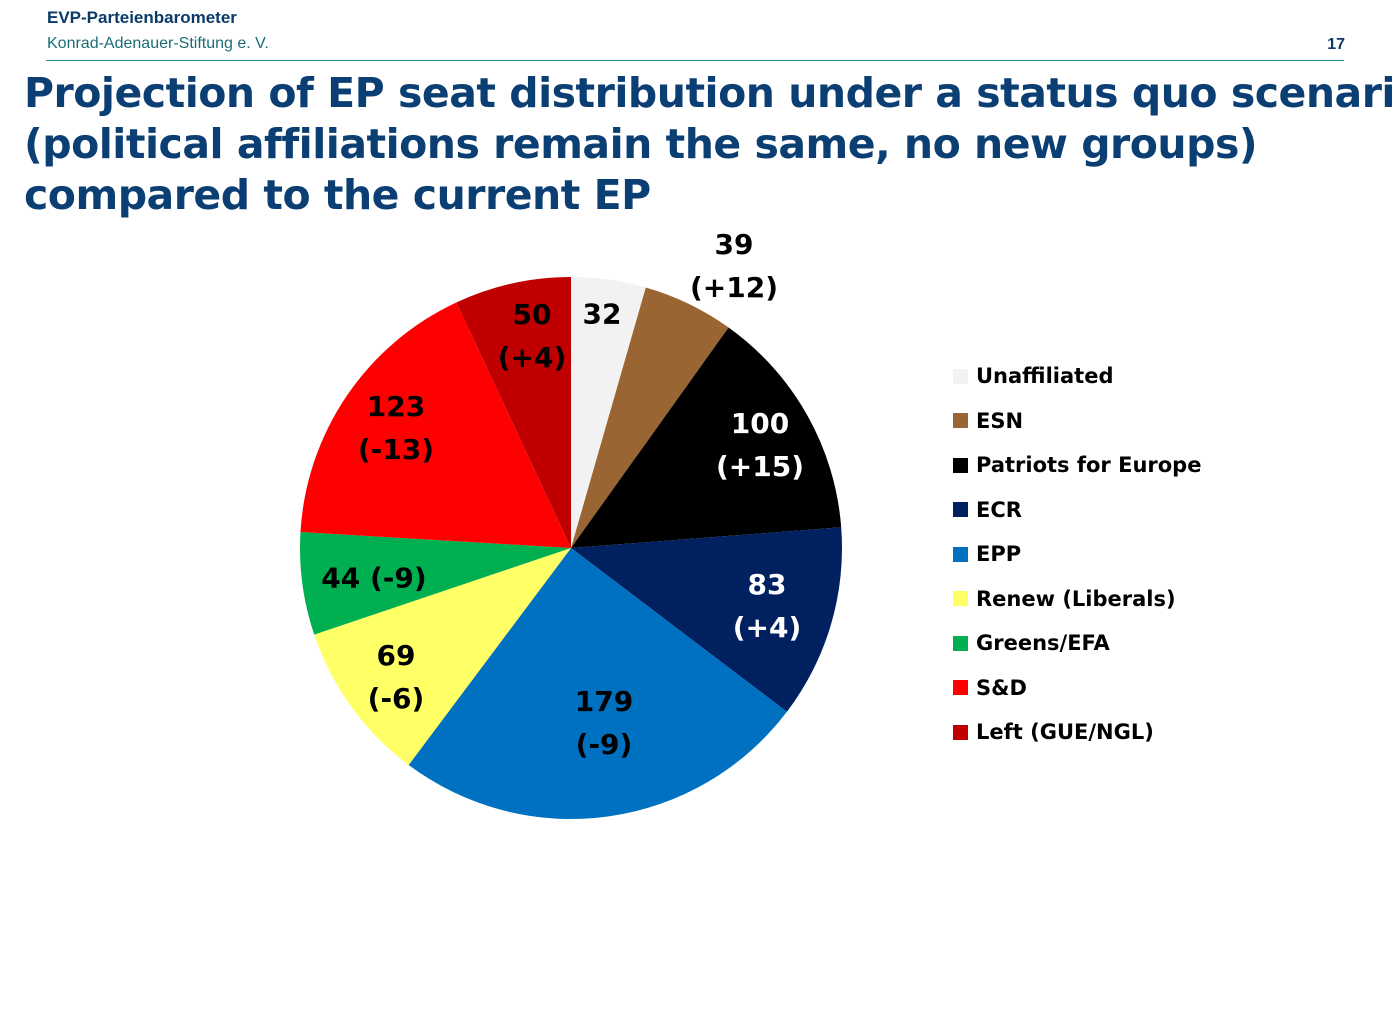  I want to click on data-label-patriots-for-europe-line-2: (+15), so click(760, 466).